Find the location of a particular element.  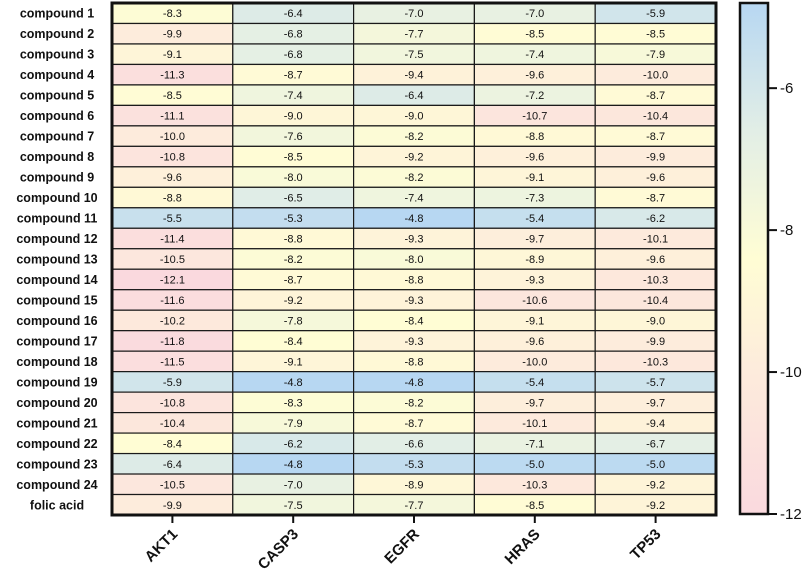

row-label: compound 20 is located at coordinates (56, 403).